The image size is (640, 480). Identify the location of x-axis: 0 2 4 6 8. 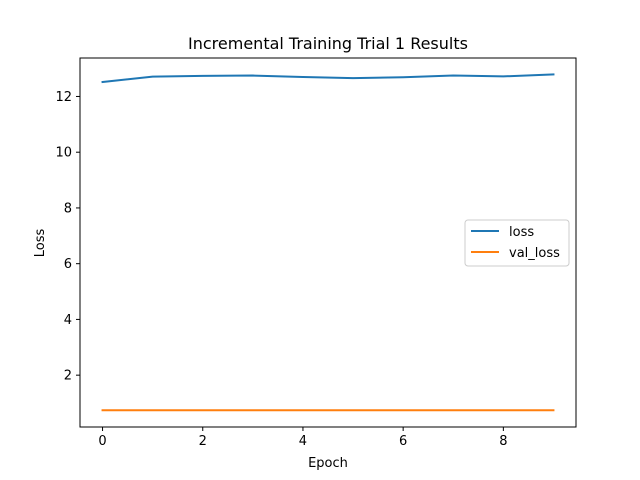
(302, 438).